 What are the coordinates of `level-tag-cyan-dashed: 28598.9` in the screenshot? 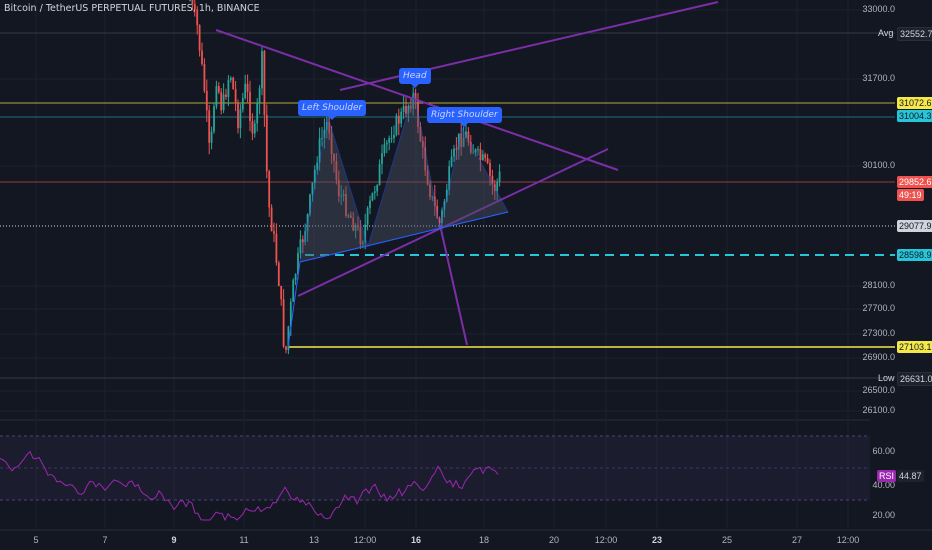 It's located at (914, 255).